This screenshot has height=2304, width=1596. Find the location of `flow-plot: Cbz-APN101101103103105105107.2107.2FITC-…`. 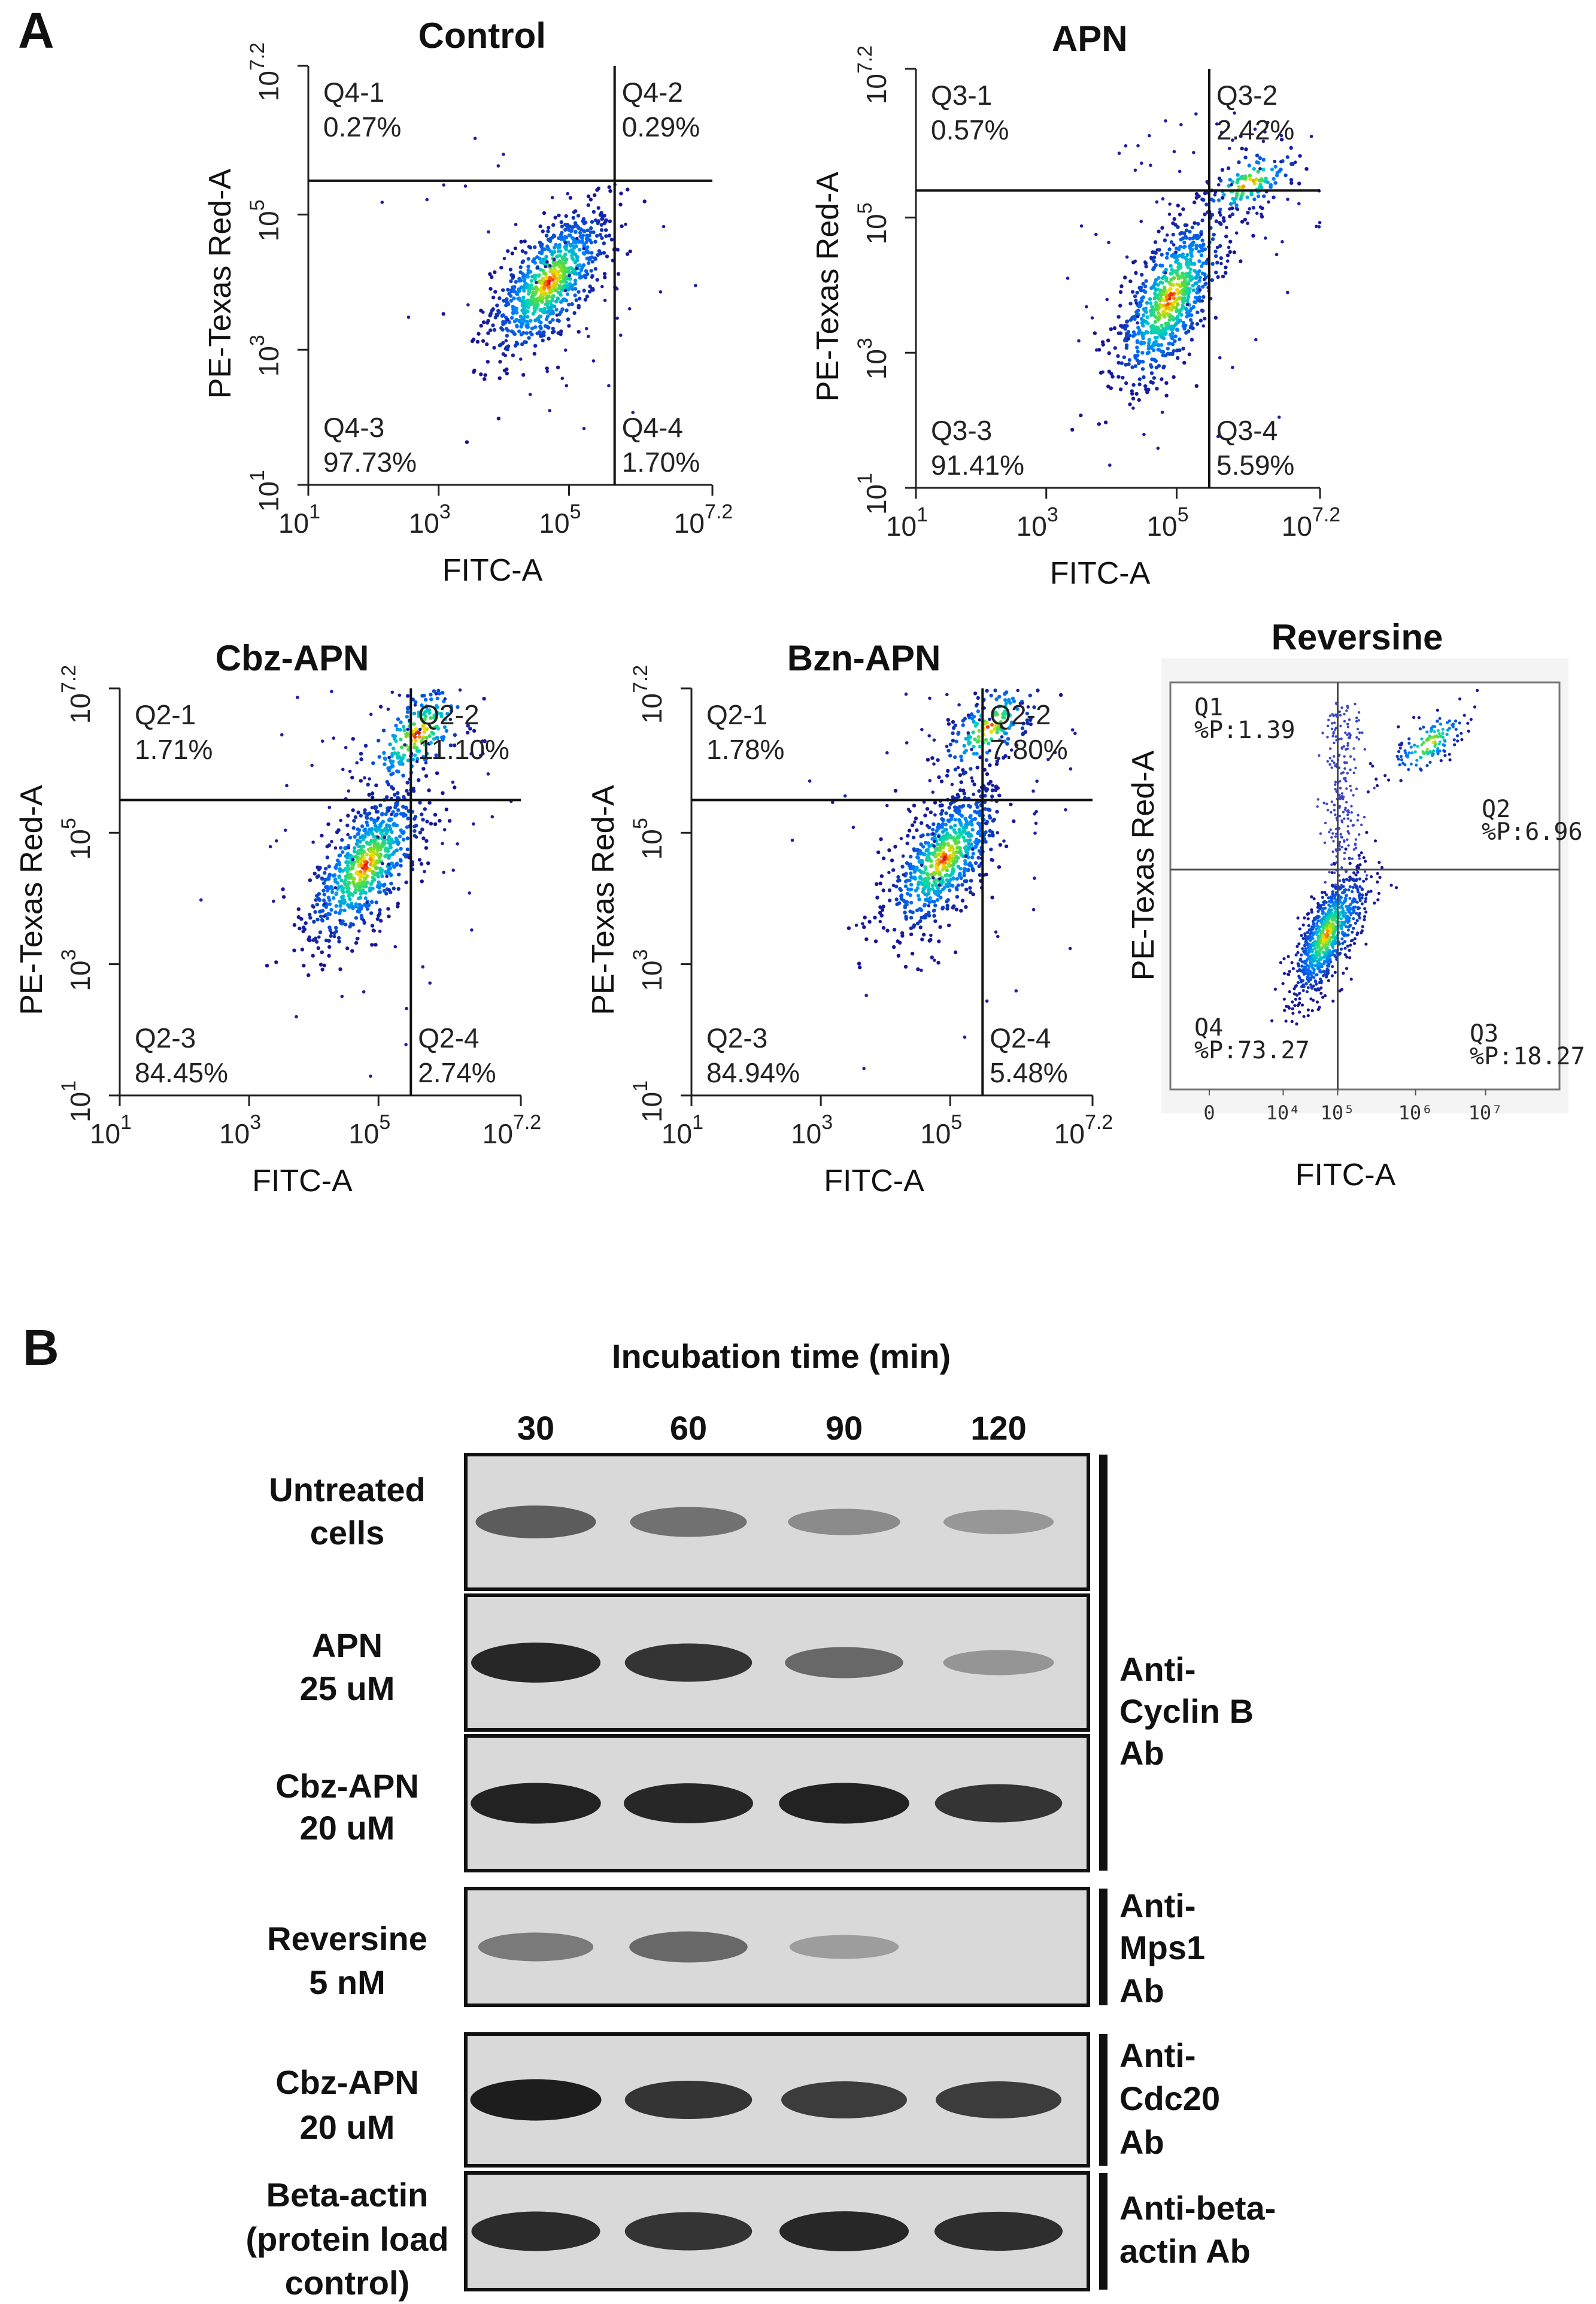

flow-plot: Cbz-APN101101103103105105107.2107.2FITC-… is located at coordinates (277, 918).